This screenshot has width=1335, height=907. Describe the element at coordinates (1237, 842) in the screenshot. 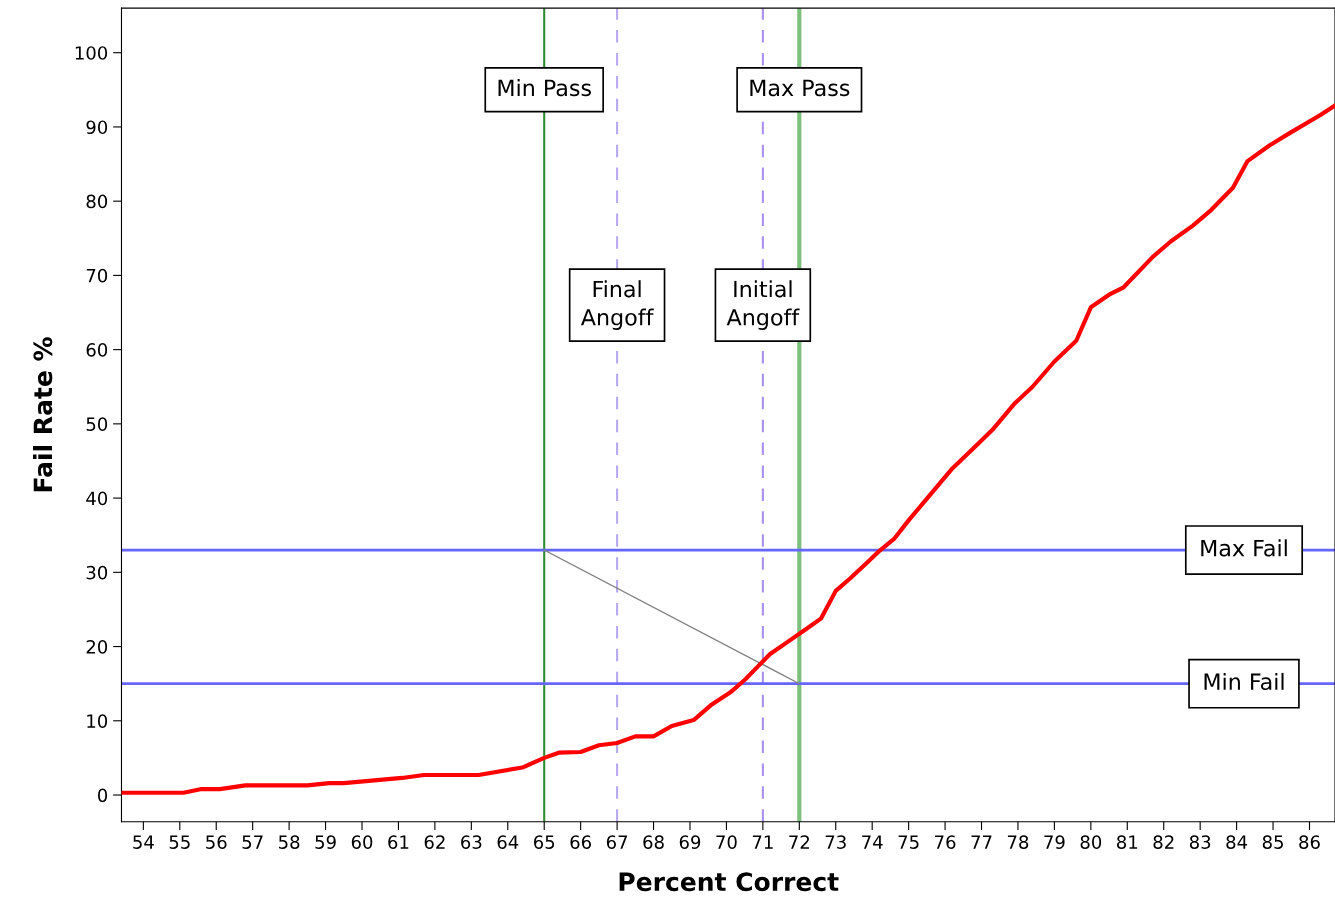

I see `x-tick-label: 84` at that location.